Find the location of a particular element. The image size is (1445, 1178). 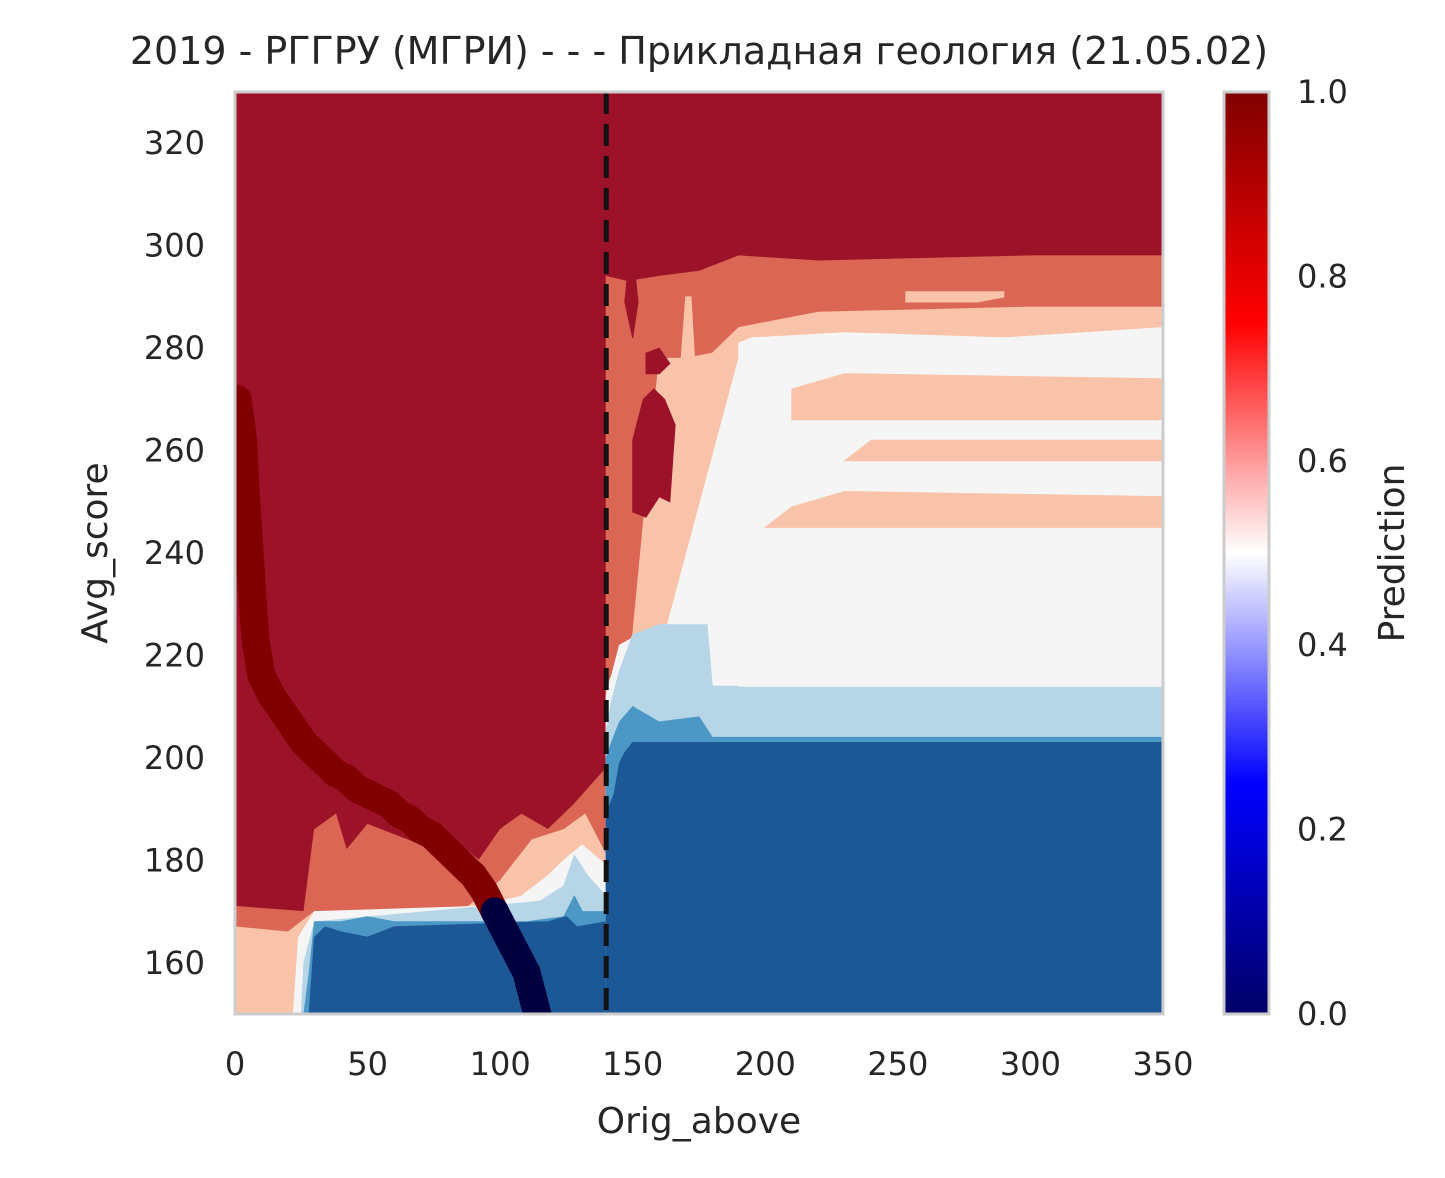

contour-region is located at coordinates (884, 878).